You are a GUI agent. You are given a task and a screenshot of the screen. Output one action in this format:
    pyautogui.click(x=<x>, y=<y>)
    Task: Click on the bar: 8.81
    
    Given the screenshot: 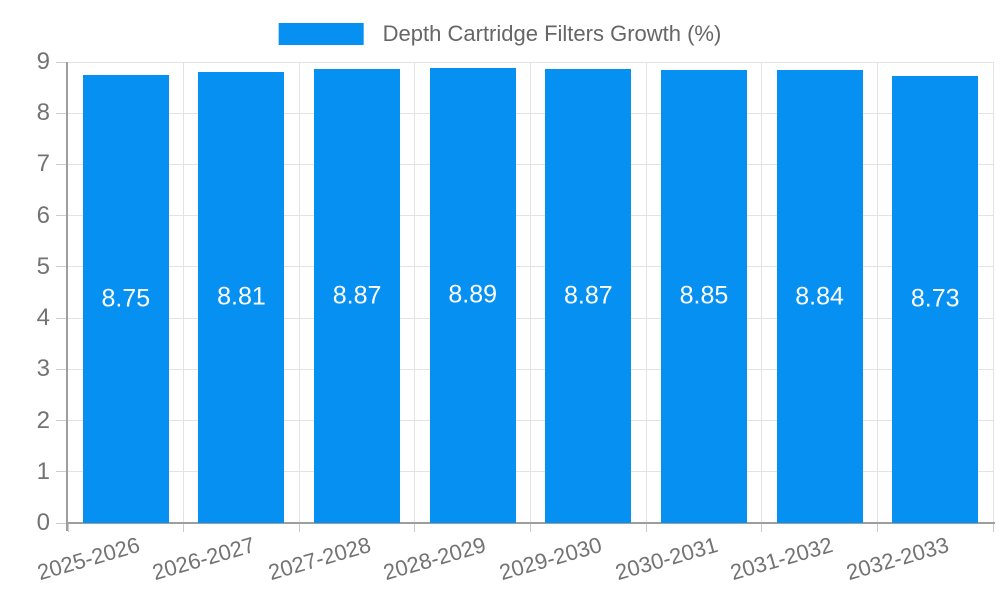 What is the action you would take?
    pyautogui.click(x=241, y=297)
    